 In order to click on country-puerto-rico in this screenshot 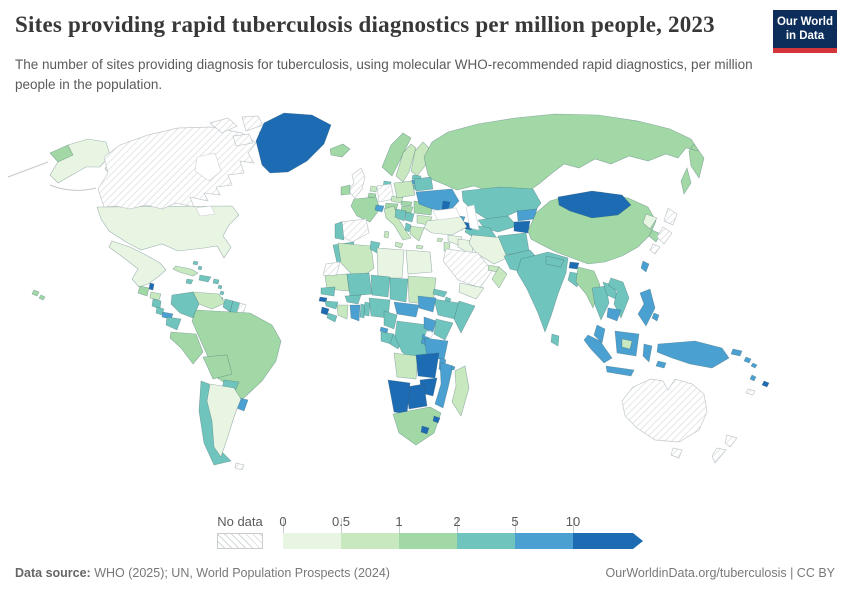, I will do `click(216, 281)`.